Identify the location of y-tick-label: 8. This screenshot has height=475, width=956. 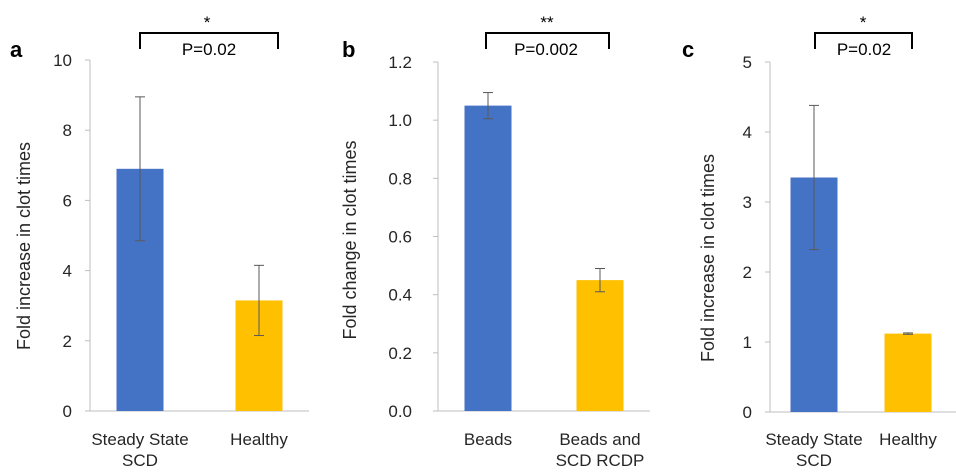
(67, 130).